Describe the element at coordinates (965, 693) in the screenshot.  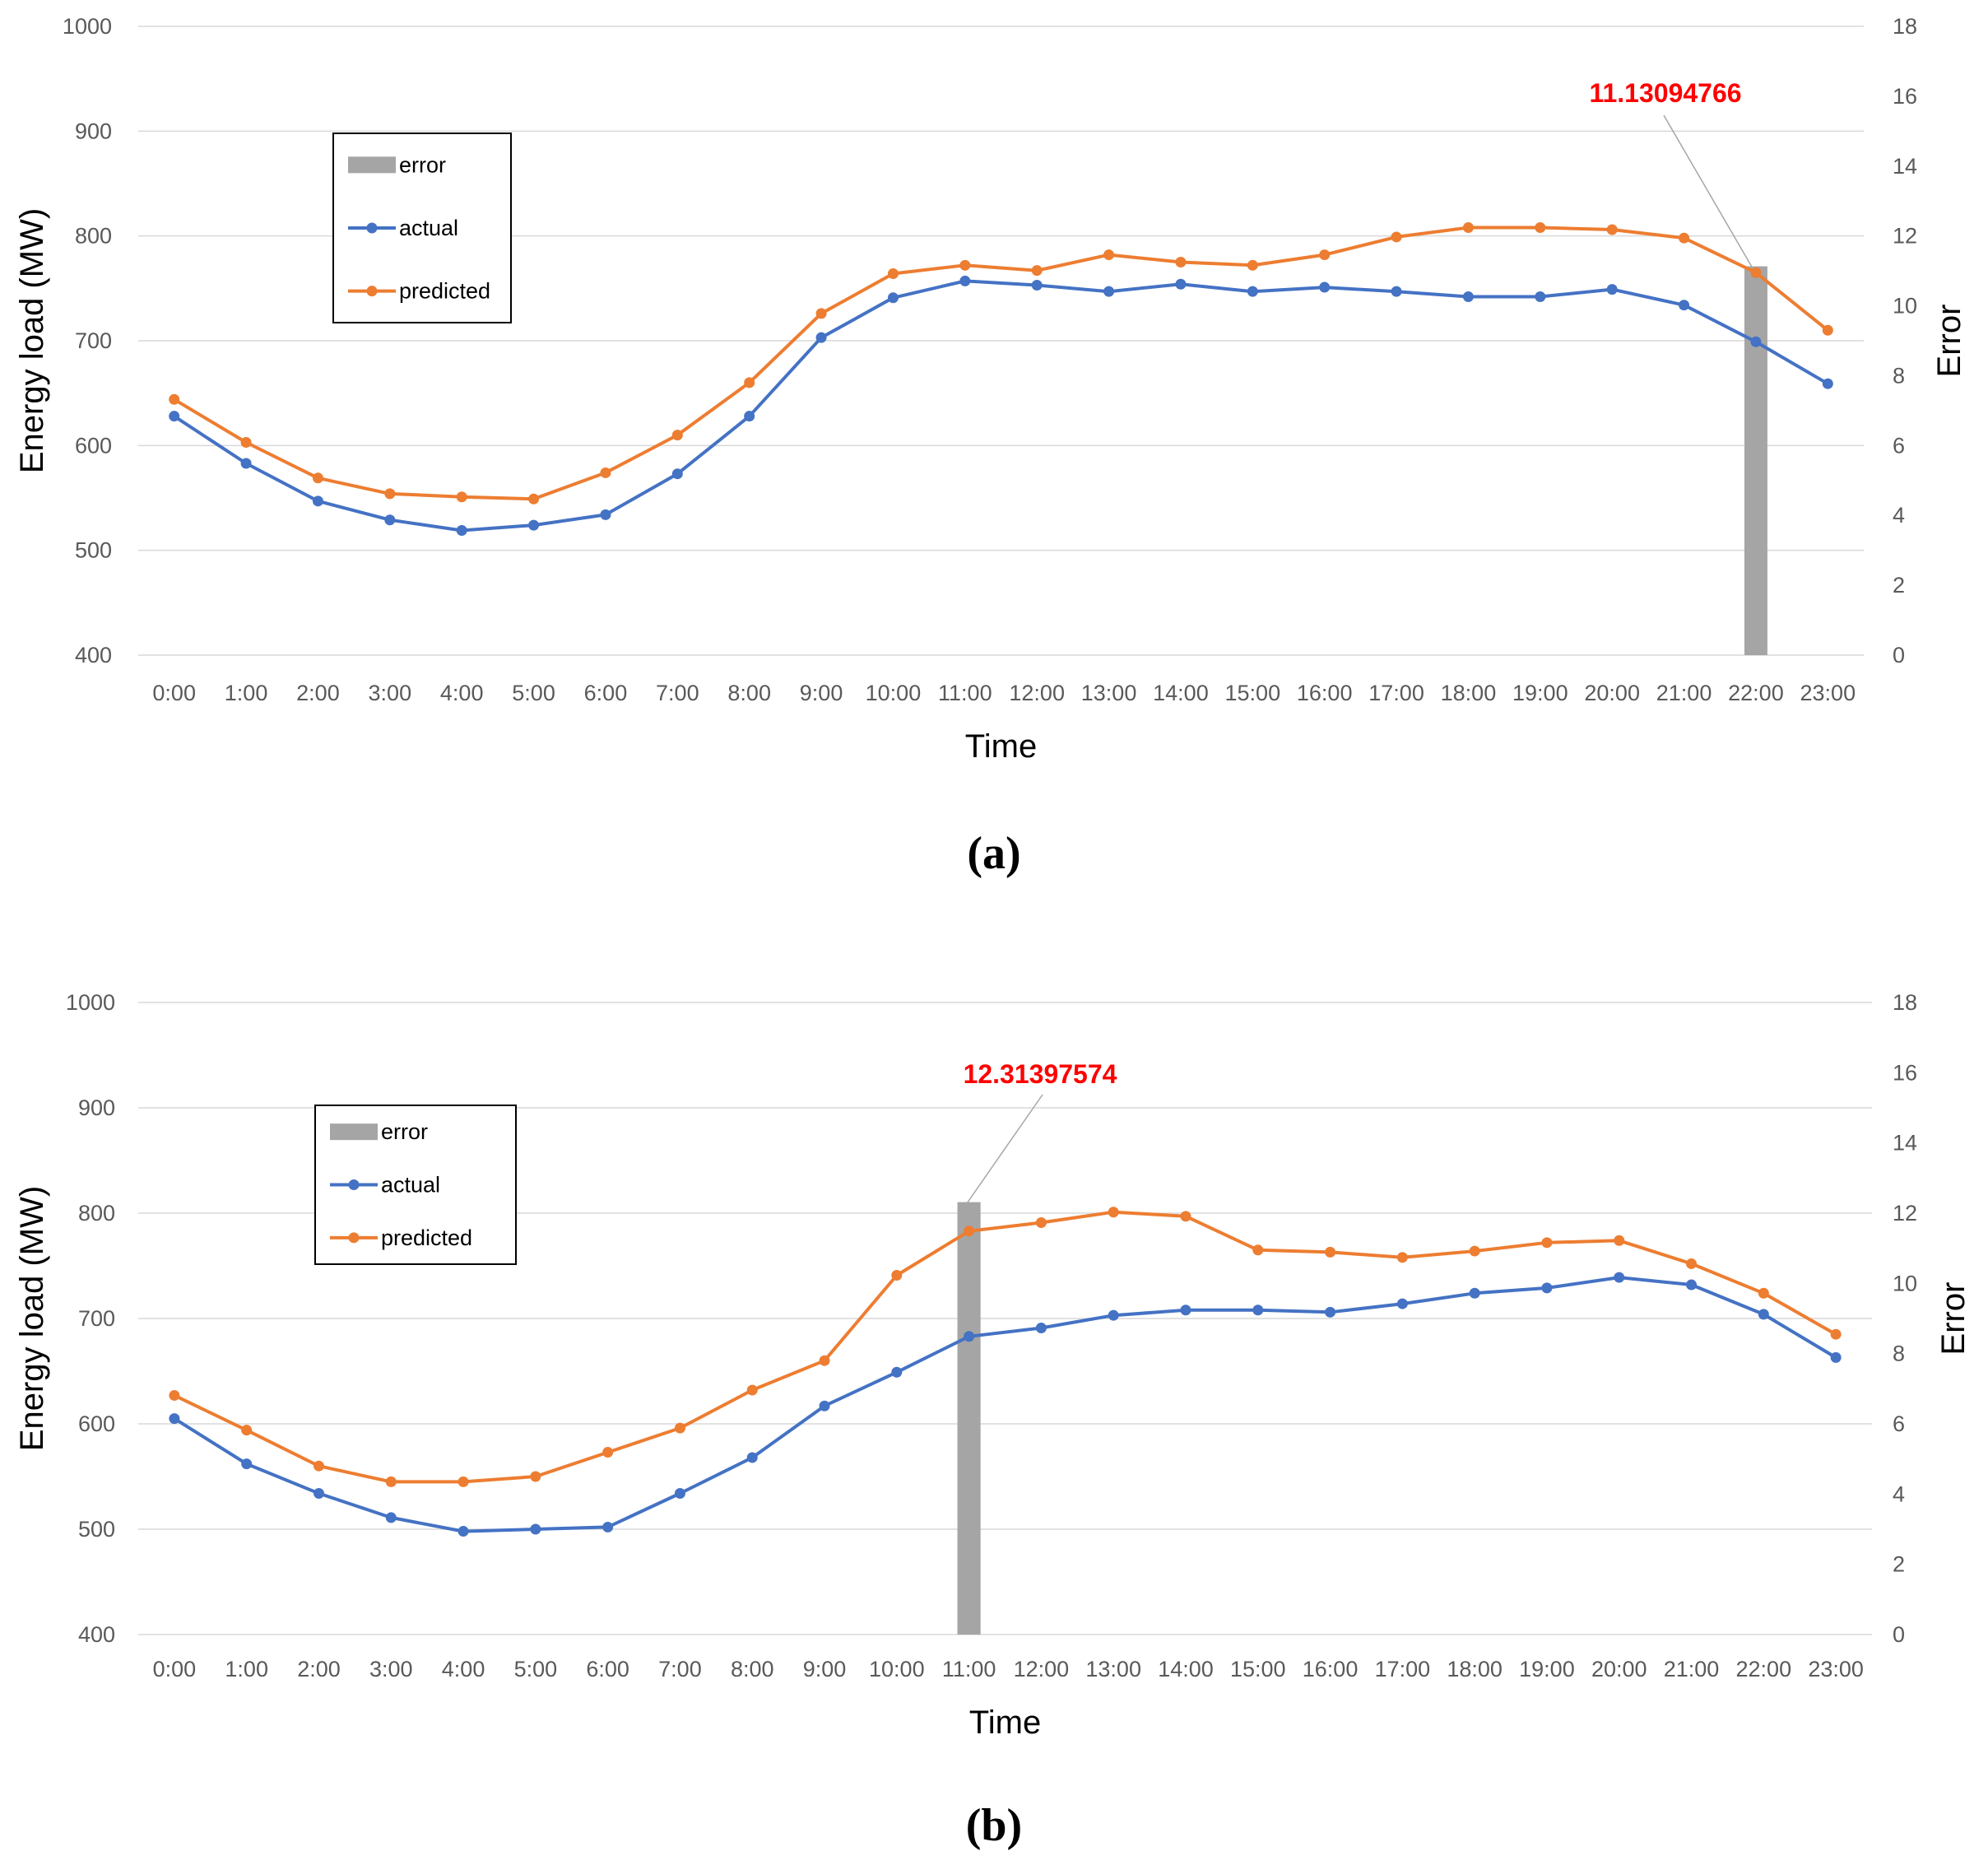
I see `x-tick-label: 11:00` at that location.